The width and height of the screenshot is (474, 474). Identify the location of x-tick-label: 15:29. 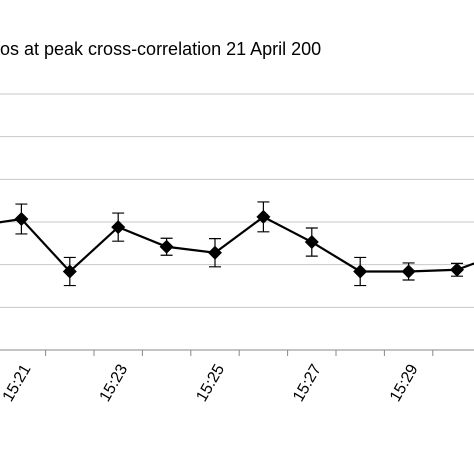
(404, 383).